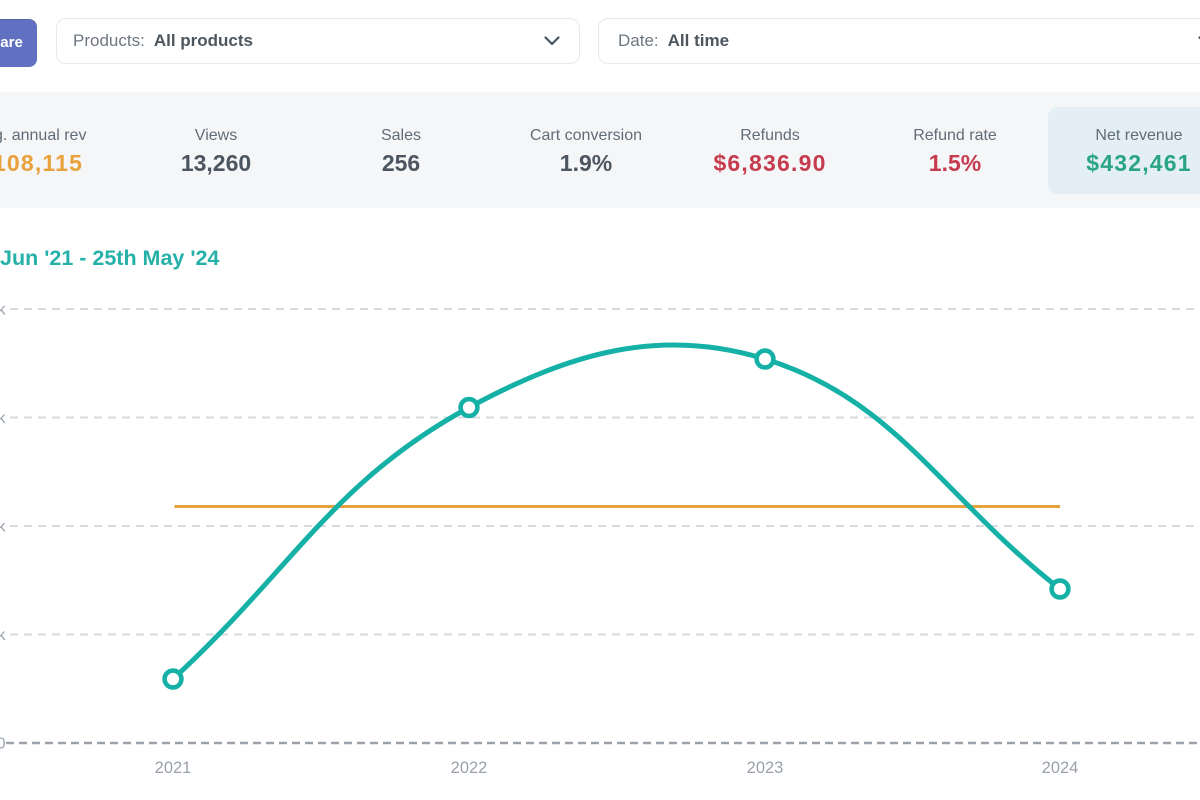  I want to click on svg-text: $400k, so click(3, 310).